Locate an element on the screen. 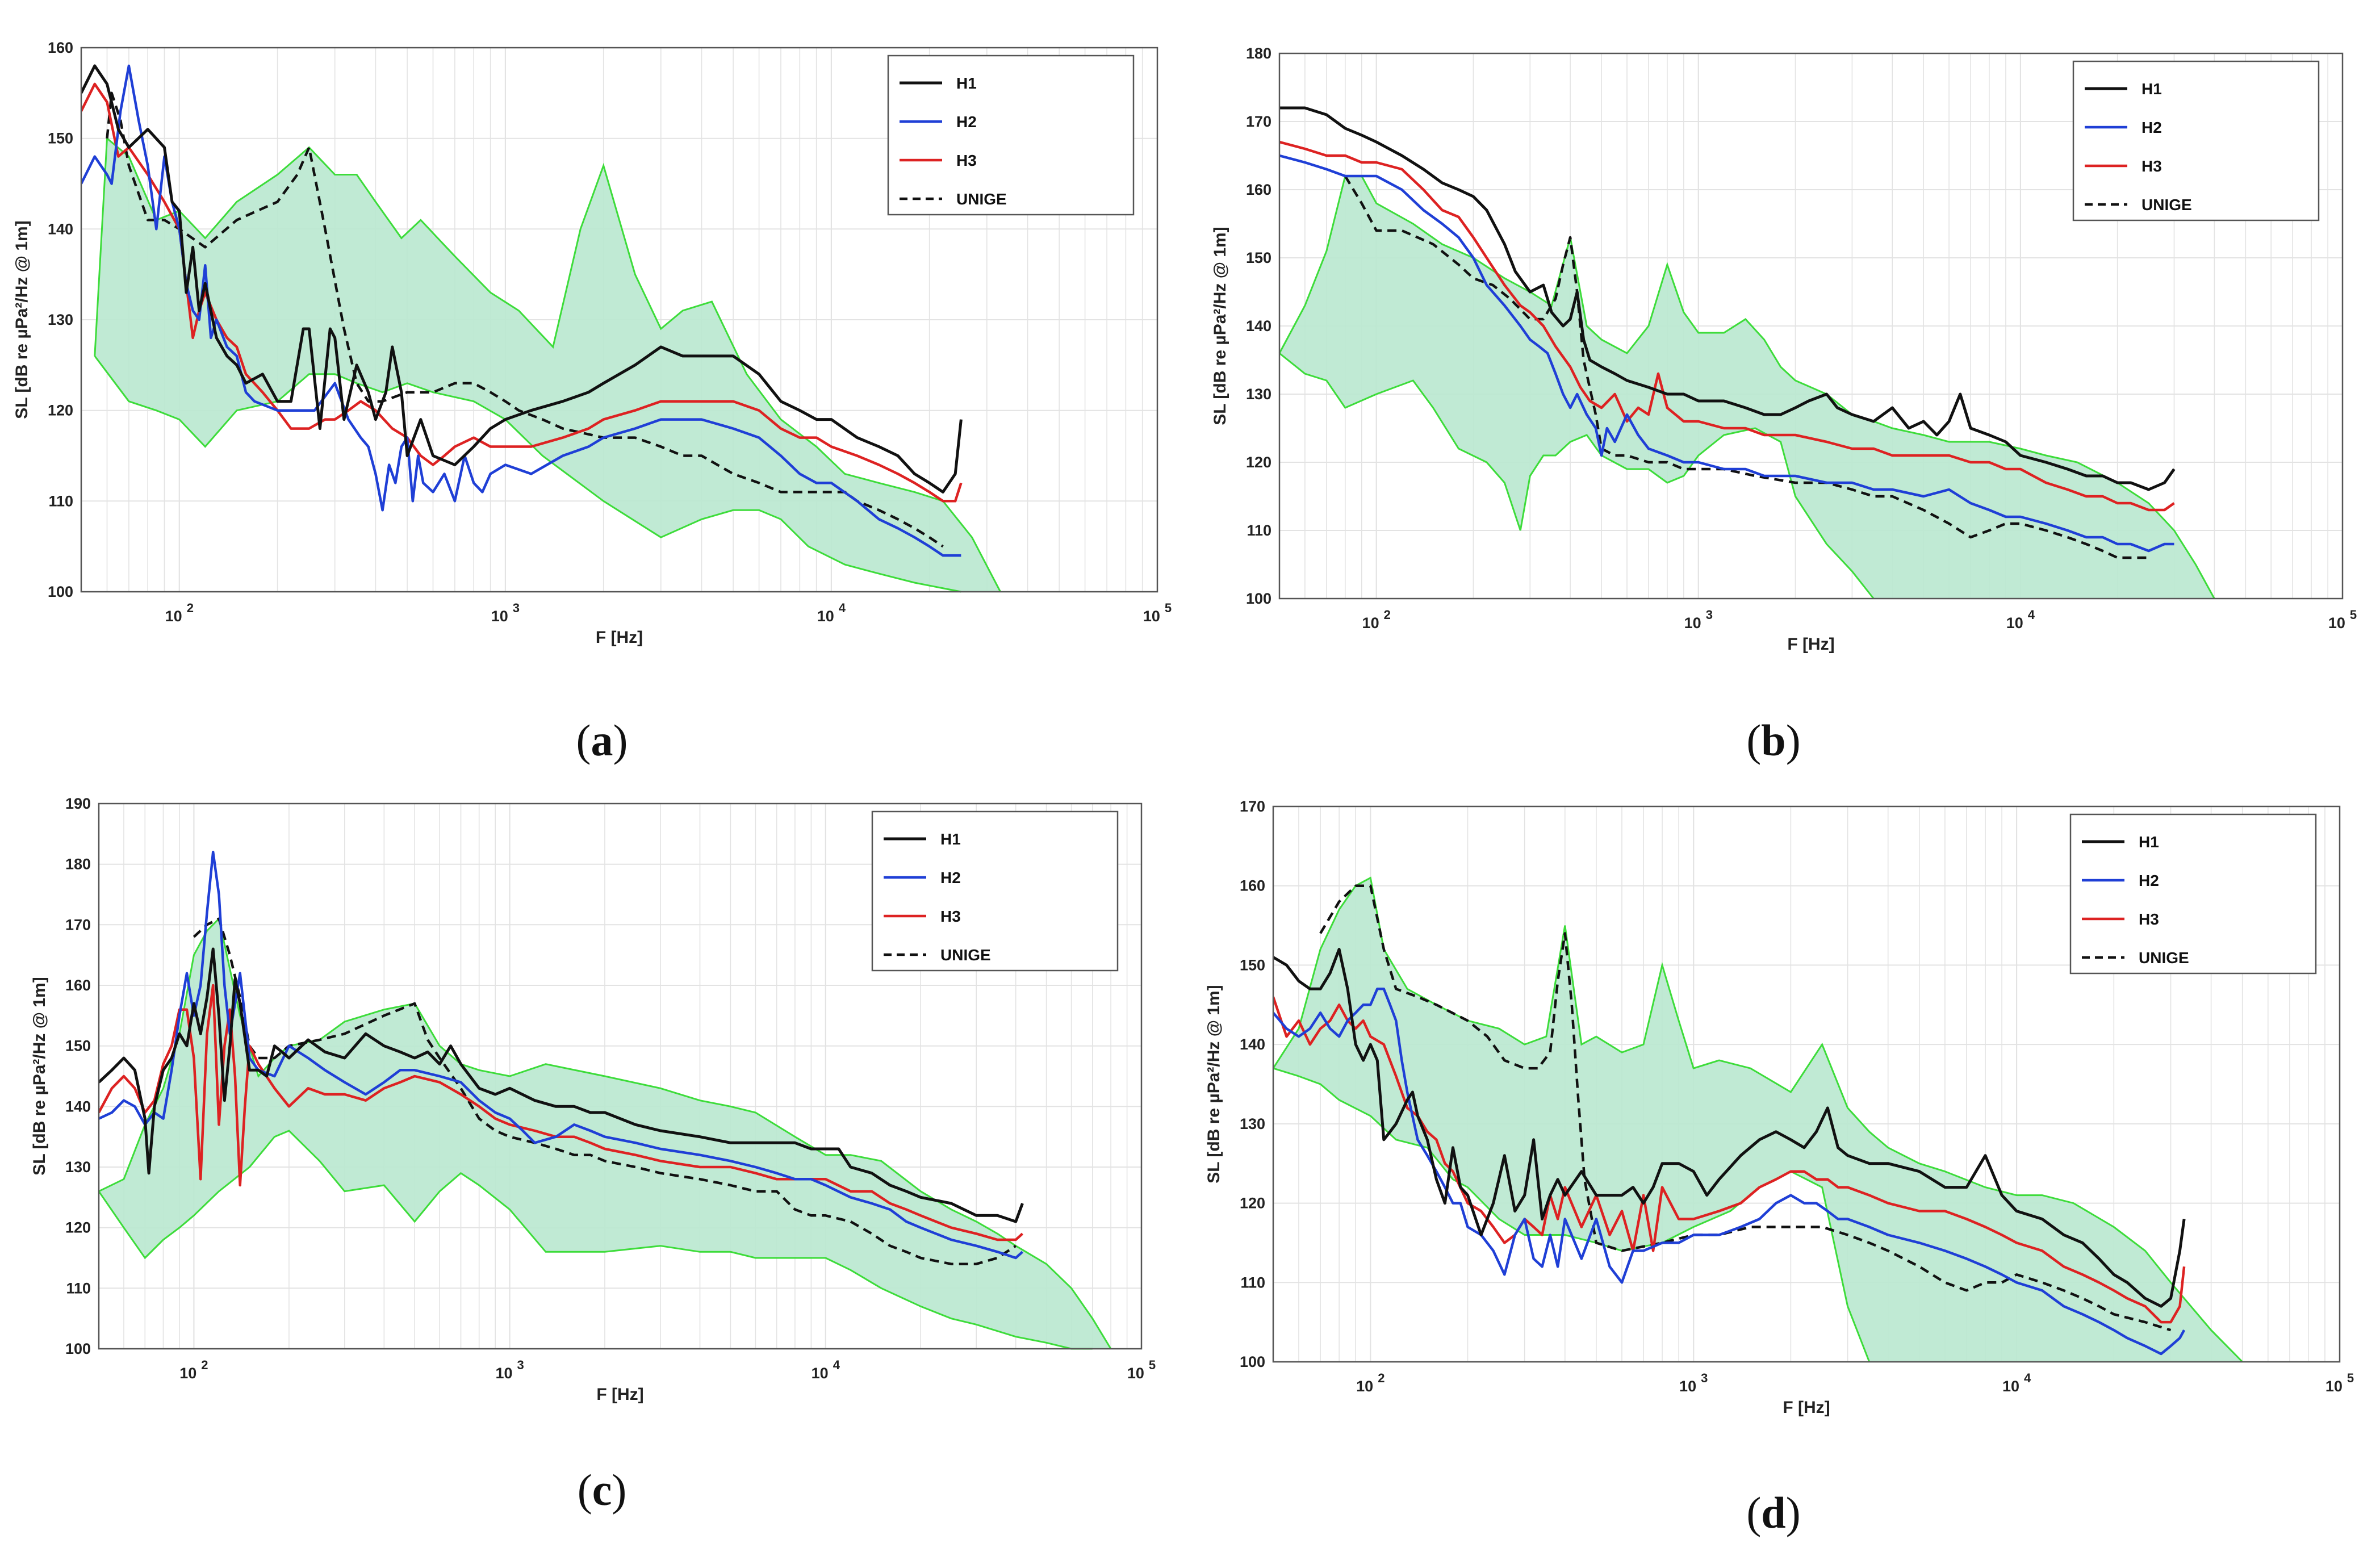 The width and height of the screenshot is (2380, 1568). chart-d-series-h1 is located at coordinates (1729, 1128).